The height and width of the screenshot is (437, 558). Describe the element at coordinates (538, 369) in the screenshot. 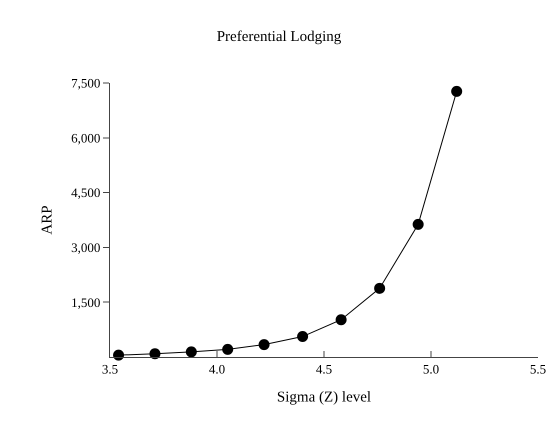

I see `x-tick-label: 5.5` at that location.